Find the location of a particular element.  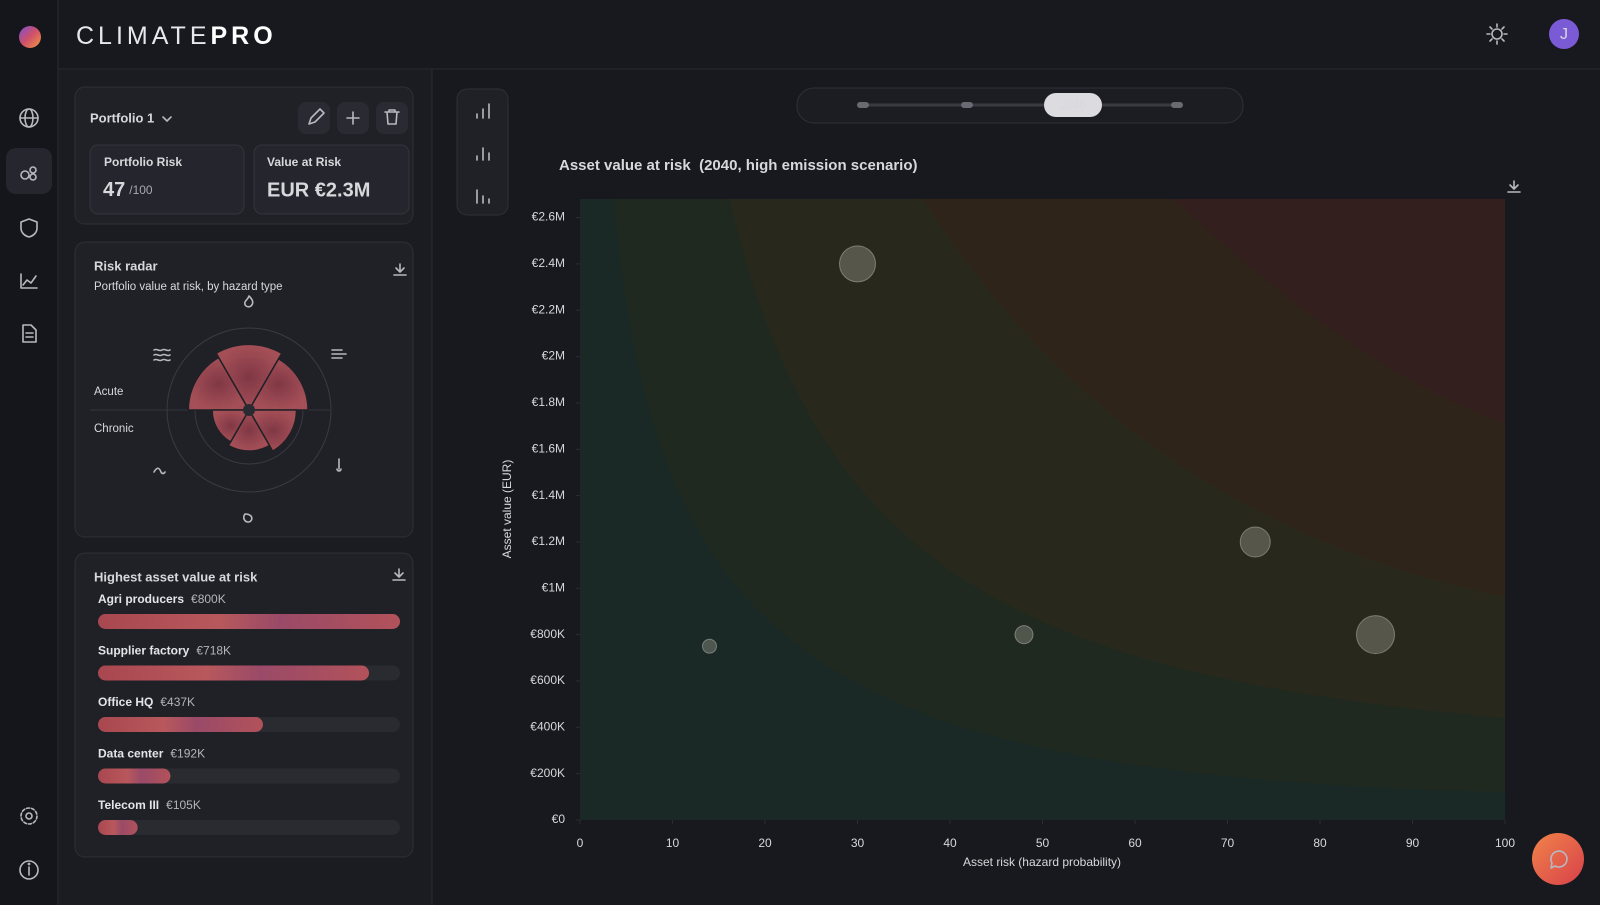

icon-wildfire is located at coordinates (249, 301).